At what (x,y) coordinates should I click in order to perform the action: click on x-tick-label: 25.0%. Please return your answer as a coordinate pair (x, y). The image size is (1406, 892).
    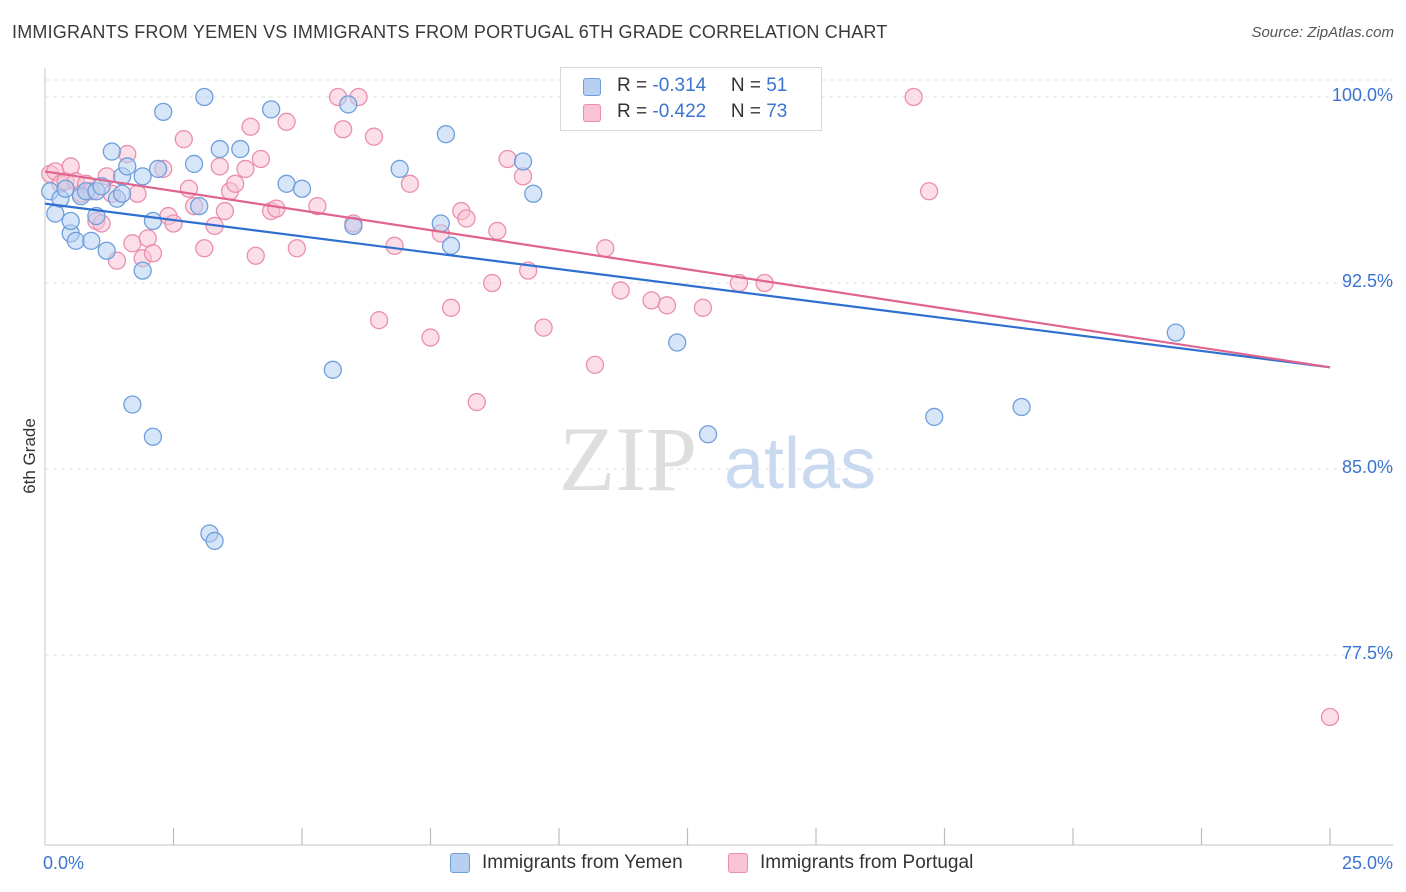
    Looking at the image, I should click on (1367, 863).